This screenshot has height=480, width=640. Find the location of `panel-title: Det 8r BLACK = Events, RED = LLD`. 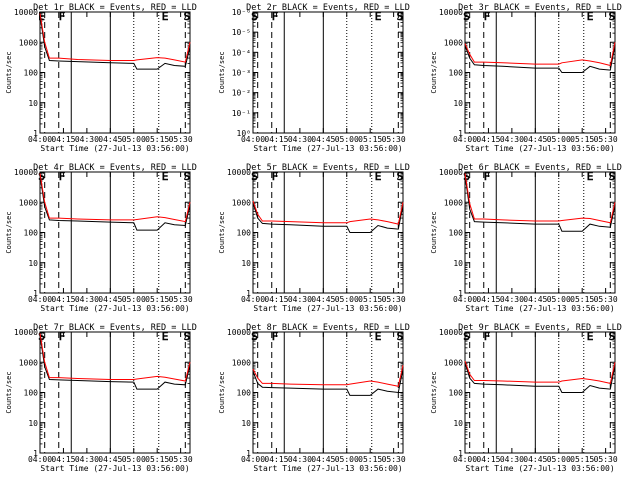

panel-title: Det 8r BLACK = Events, RED = LLD is located at coordinates (328, 328).